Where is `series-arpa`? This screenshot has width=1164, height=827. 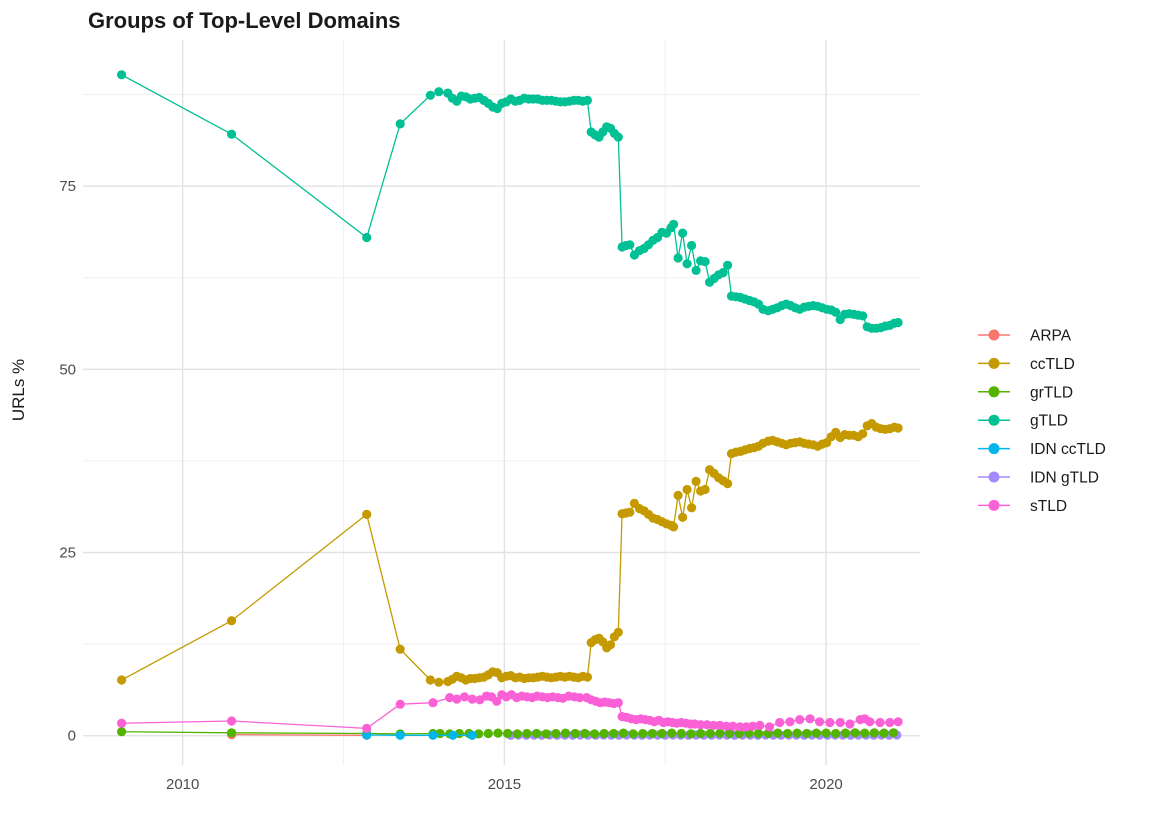
series-arpa is located at coordinates (299, 735).